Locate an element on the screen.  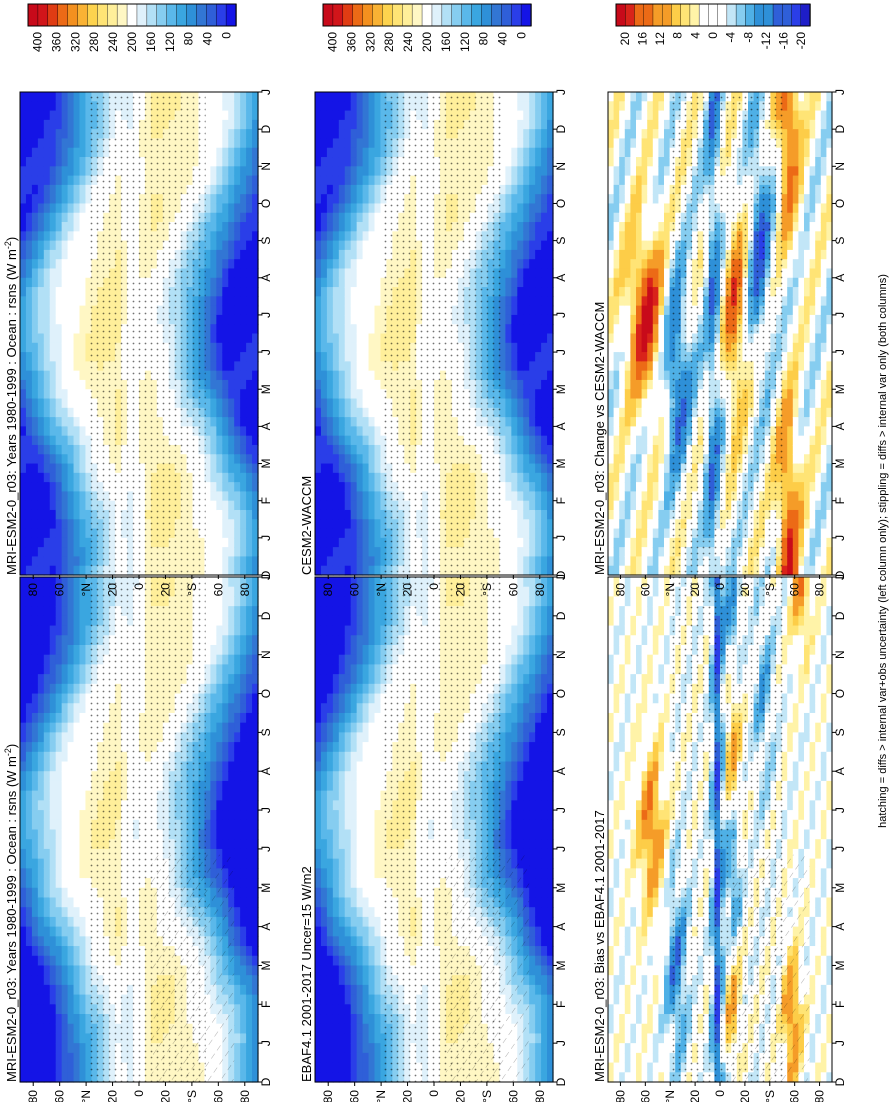
colorbar-swatch is located at coordinates (73, 15).